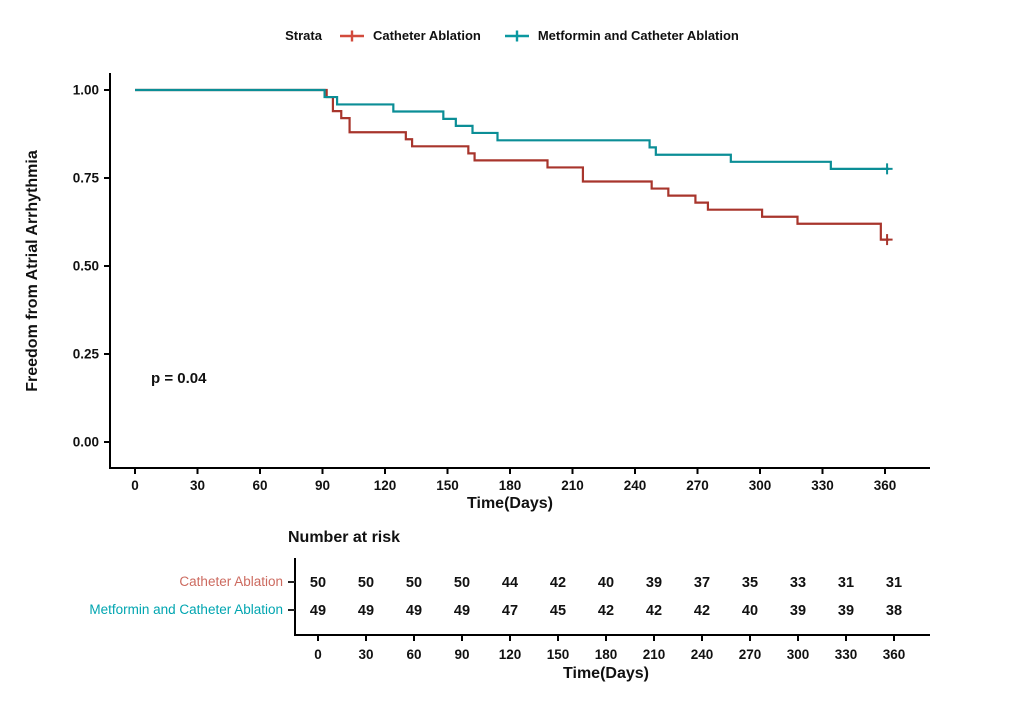 This screenshot has height=719, width=1024. Describe the element at coordinates (86, 266) in the screenshot. I see `y-tick-label: 0.50` at that location.